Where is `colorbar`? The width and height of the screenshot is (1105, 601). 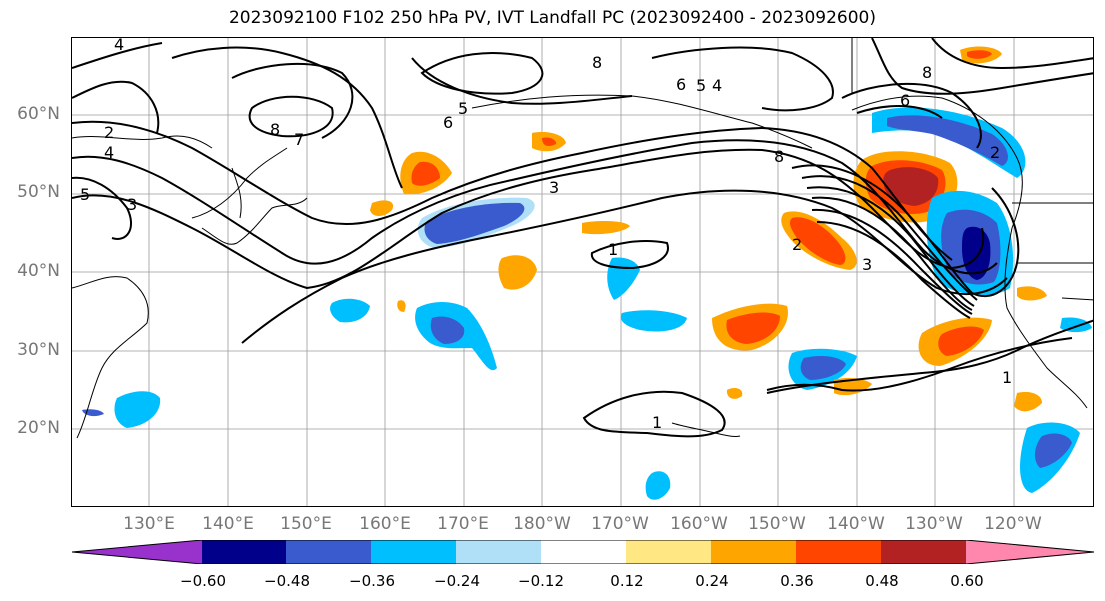 colorbar is located at coordinates (583, 552).